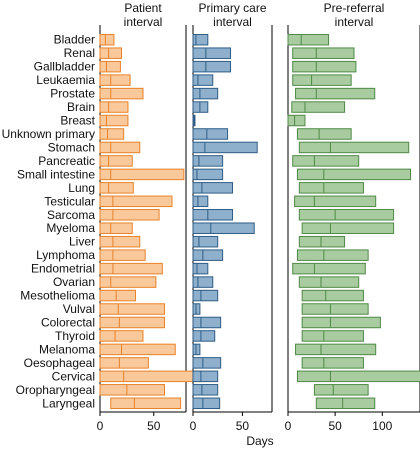  Describe the element at coordinates (79, 309) in the screenshot. I see `category-label: Vulval` at that location.